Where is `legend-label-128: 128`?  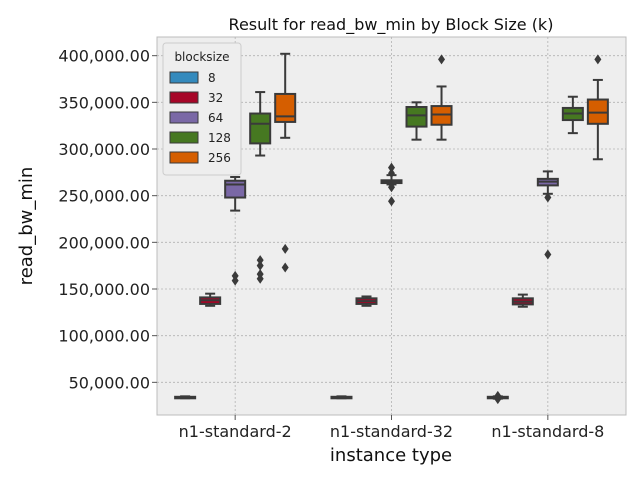 legend-label-128: 128 is located at coordinates (219, 138).